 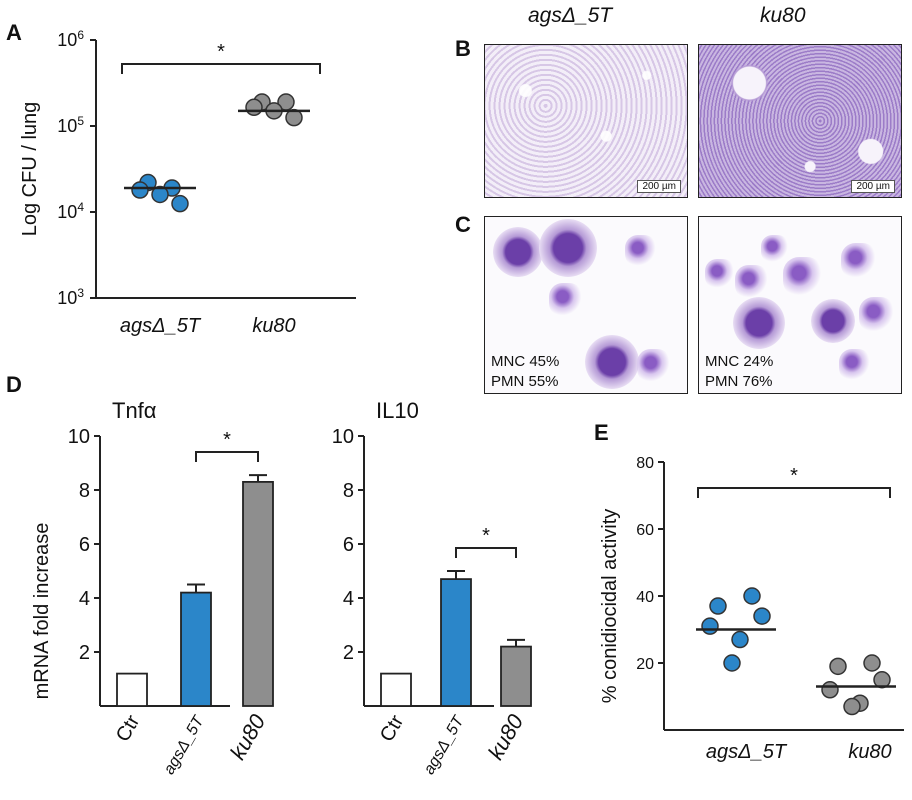 I want to click on panel-b-col2-title: ku80, so click(x=783, y=15).